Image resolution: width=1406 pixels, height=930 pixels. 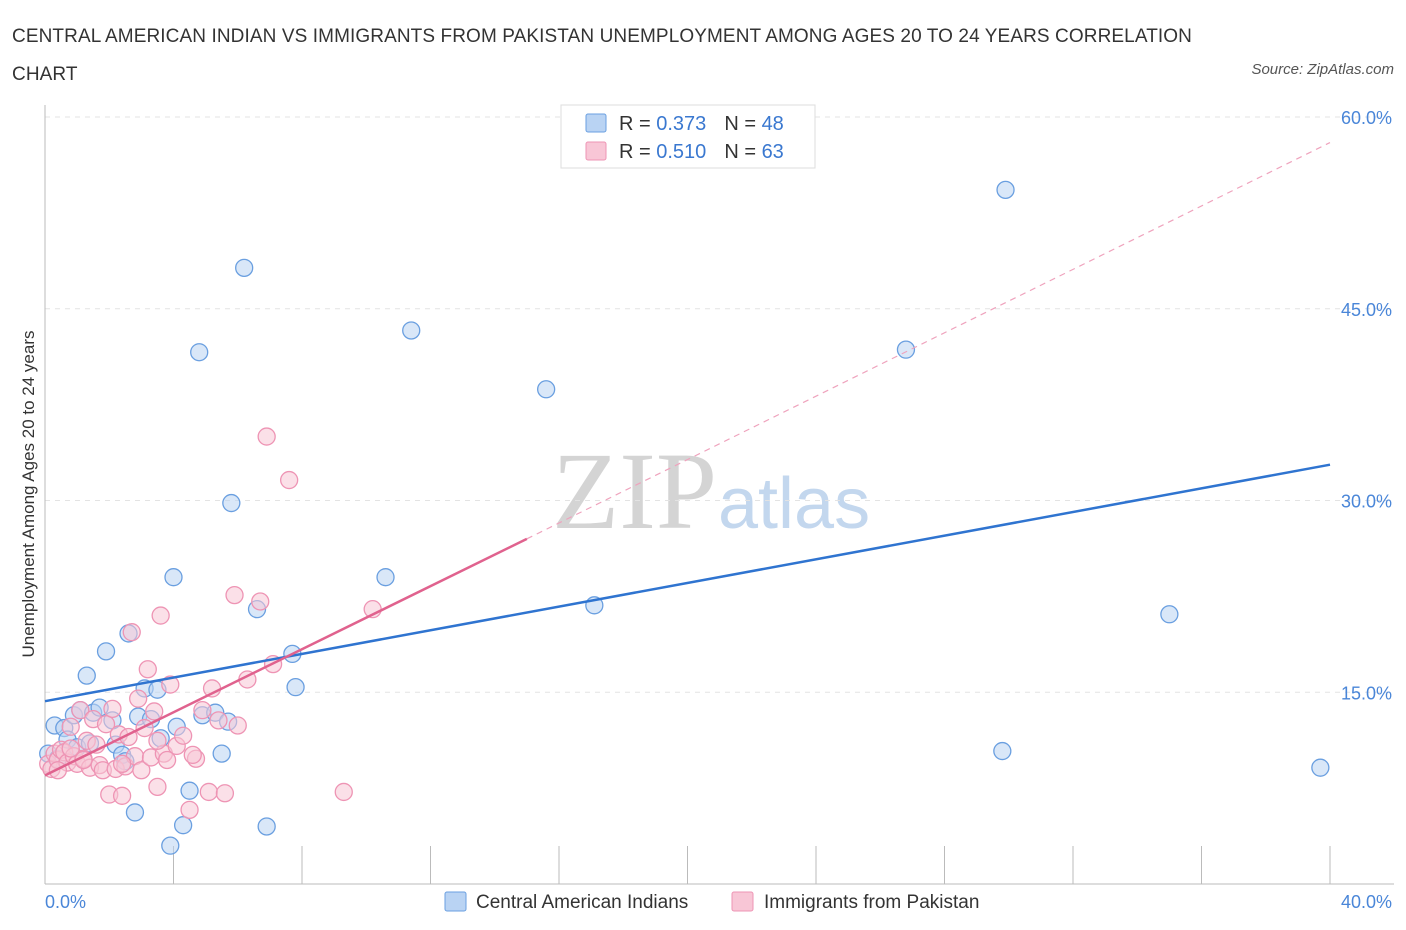 I want to click on legend-r-value-pink: 0.510, so click(x=681, y=152).